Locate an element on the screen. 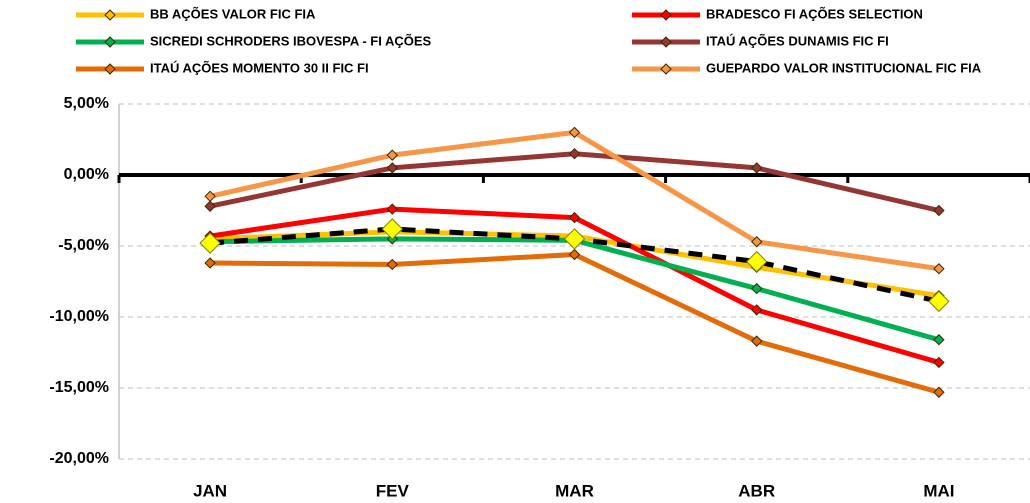 This screenshot has height=503, width=1030. legend-label: ITAÚ AÇÕES DUNAMIS FIC FI is located at coordinates (797, 40).